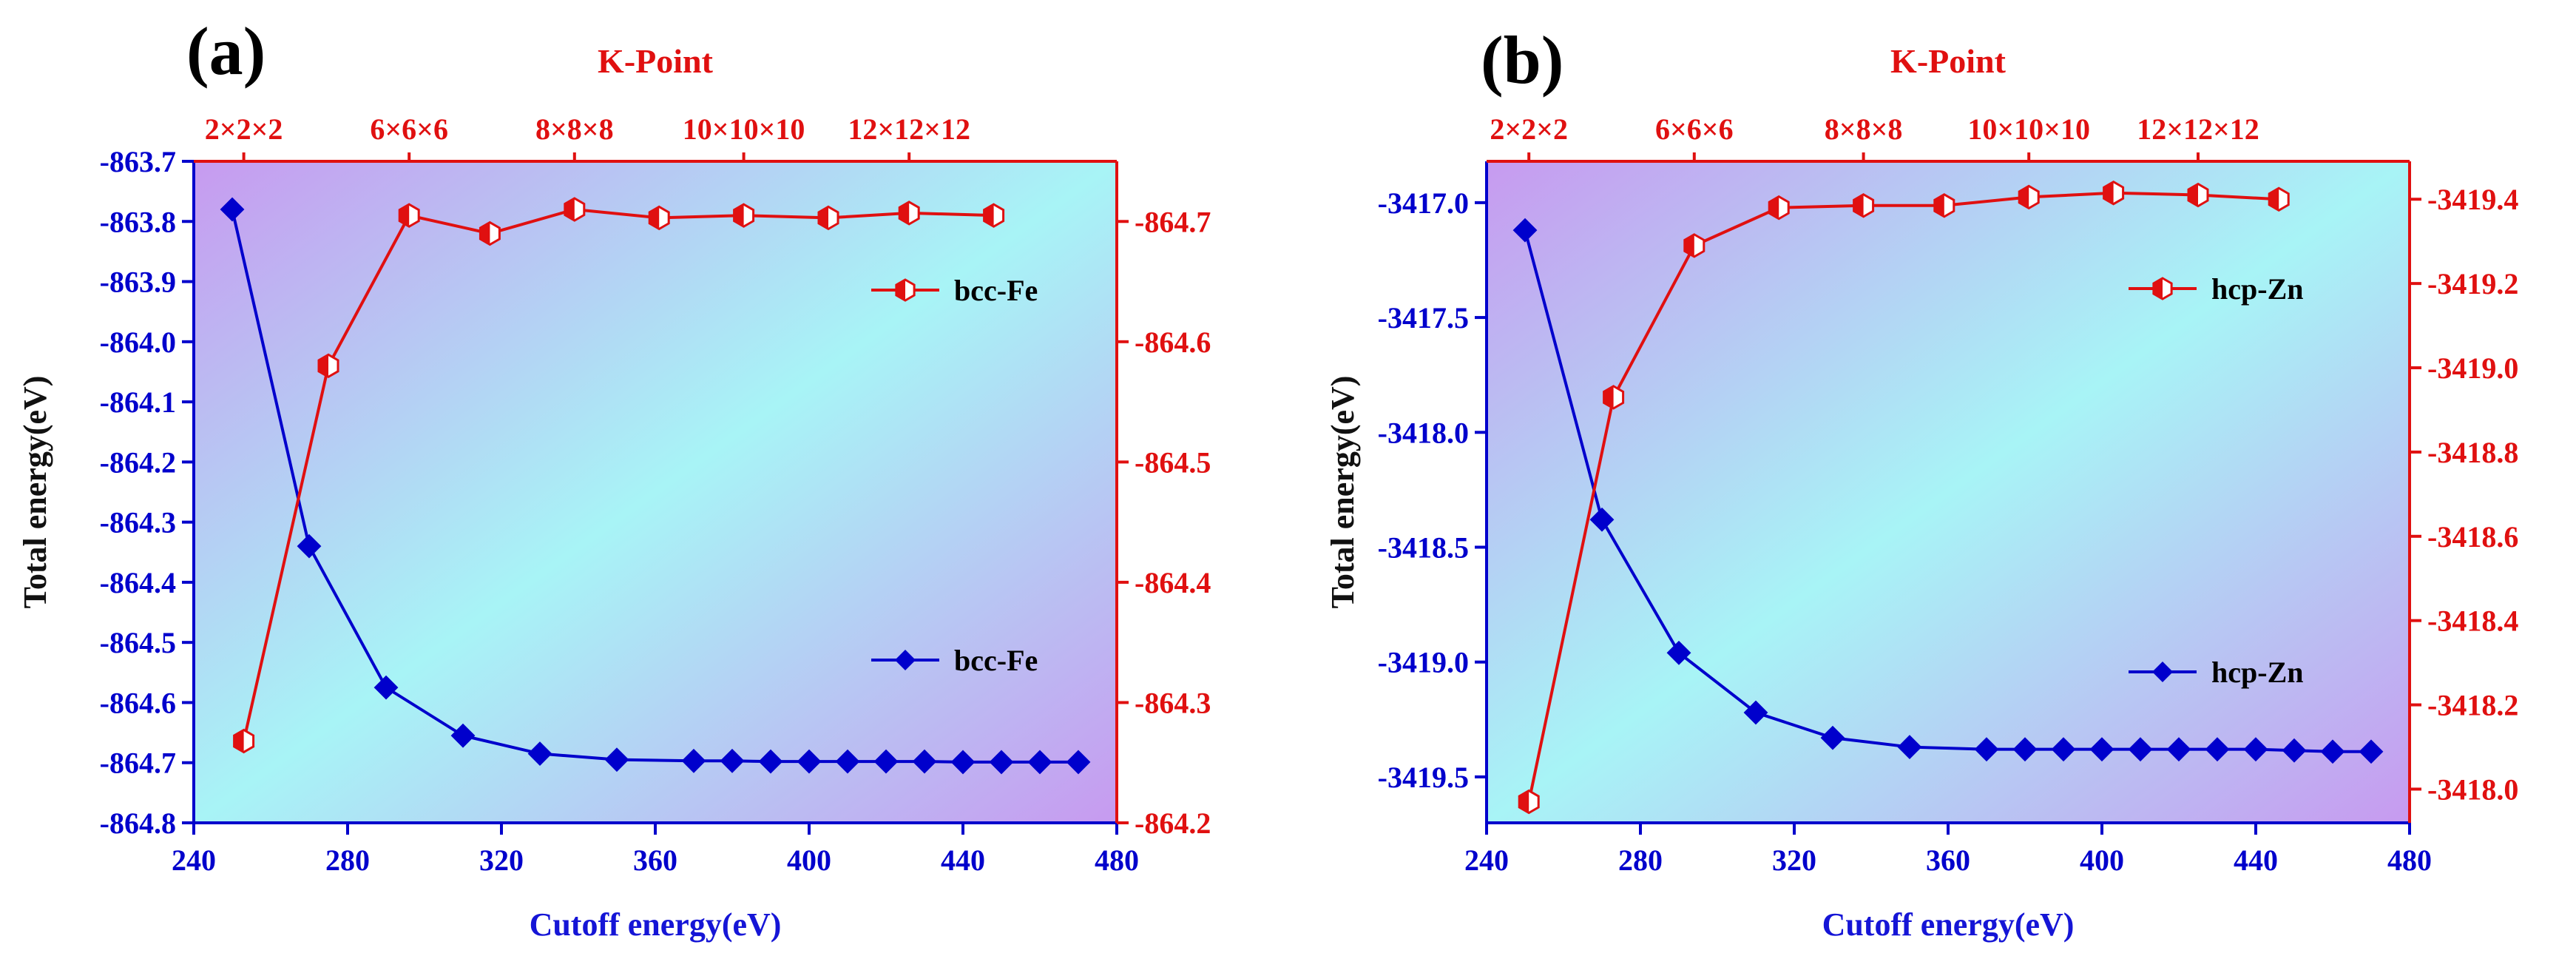  What do you see at coordinates (2472, 199) in the screenshot?
I see `y2-tick-label: -3419.4` at bounding box center [2472, 199].